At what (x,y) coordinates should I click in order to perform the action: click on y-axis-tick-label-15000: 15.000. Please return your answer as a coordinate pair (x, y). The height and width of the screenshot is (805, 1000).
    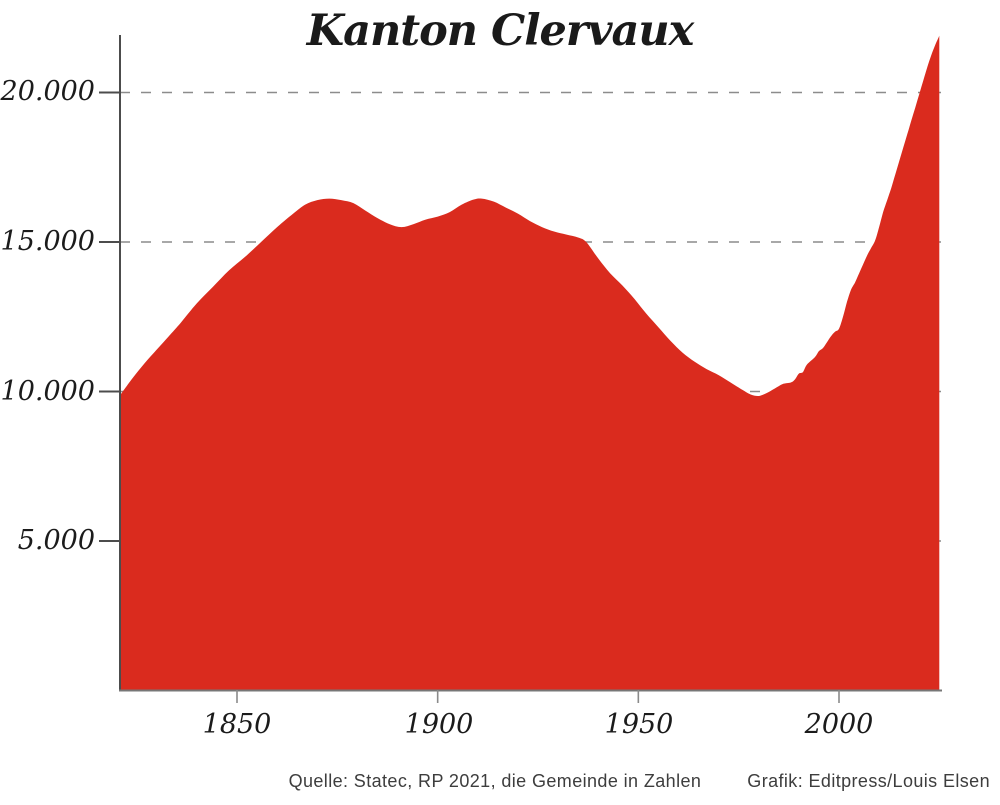
    Looking at the image, I should click on (47, 241).